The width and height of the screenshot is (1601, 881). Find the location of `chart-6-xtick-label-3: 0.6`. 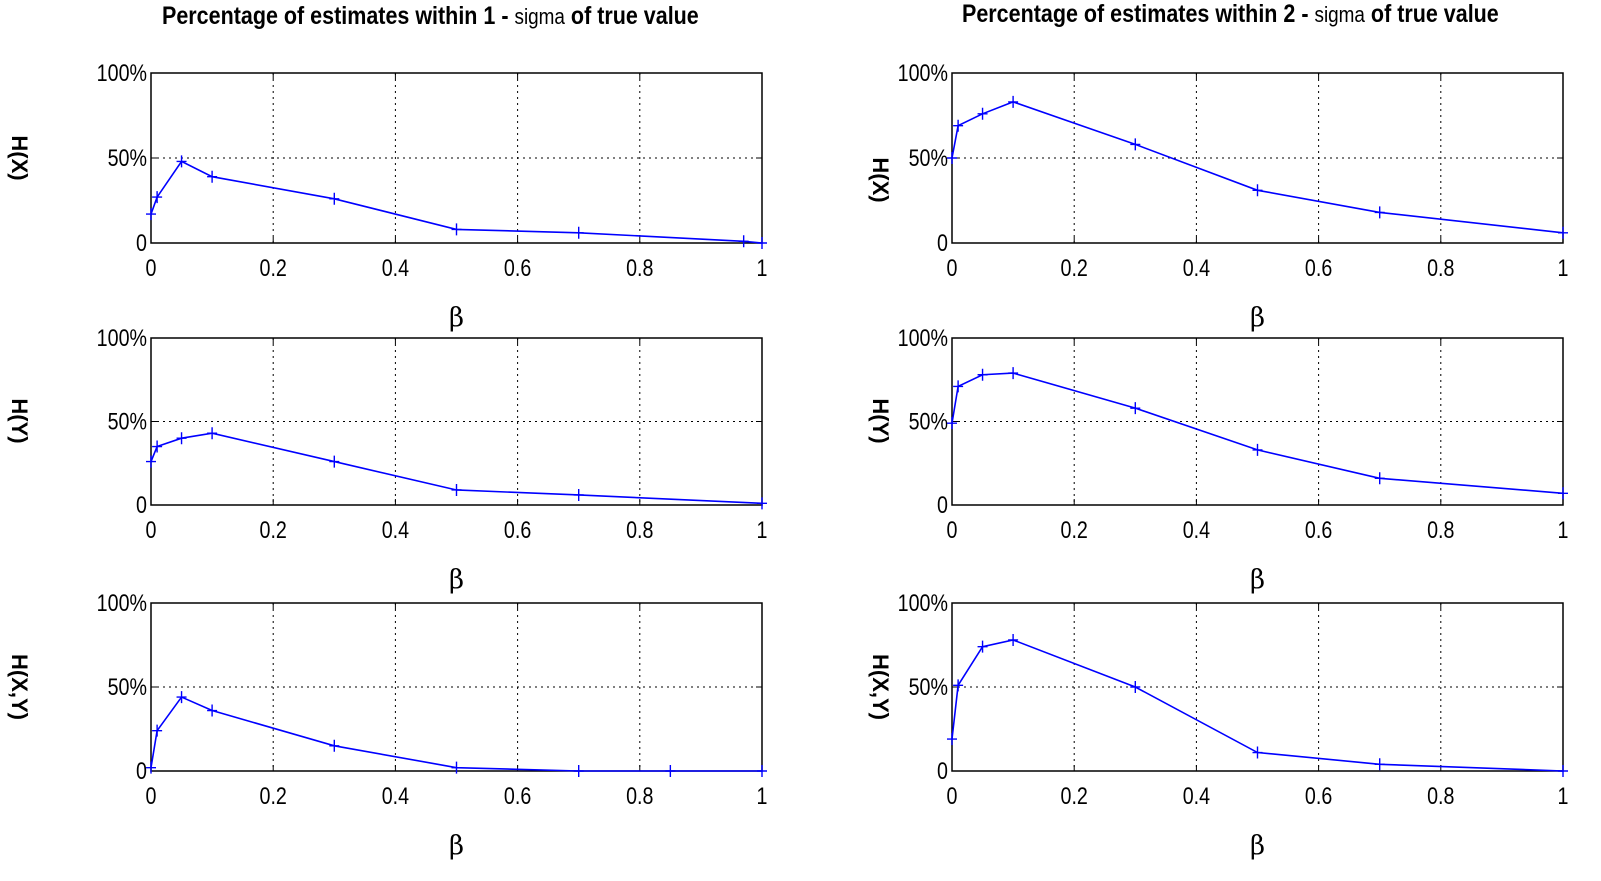

chart-6-xtick-label-3: 0.6 is located at coordinates (1318, 795).